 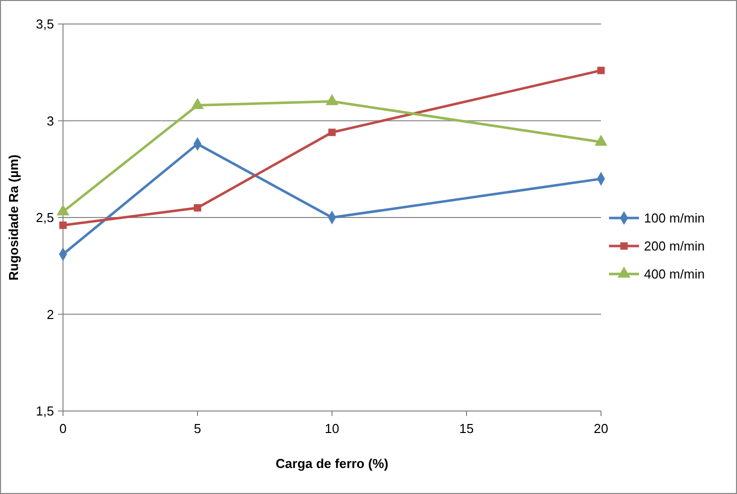 What do you see at coordinates (332, 428) in the screenshot?
I see `x-tick-label: 10` at bounding box center [332, 428].